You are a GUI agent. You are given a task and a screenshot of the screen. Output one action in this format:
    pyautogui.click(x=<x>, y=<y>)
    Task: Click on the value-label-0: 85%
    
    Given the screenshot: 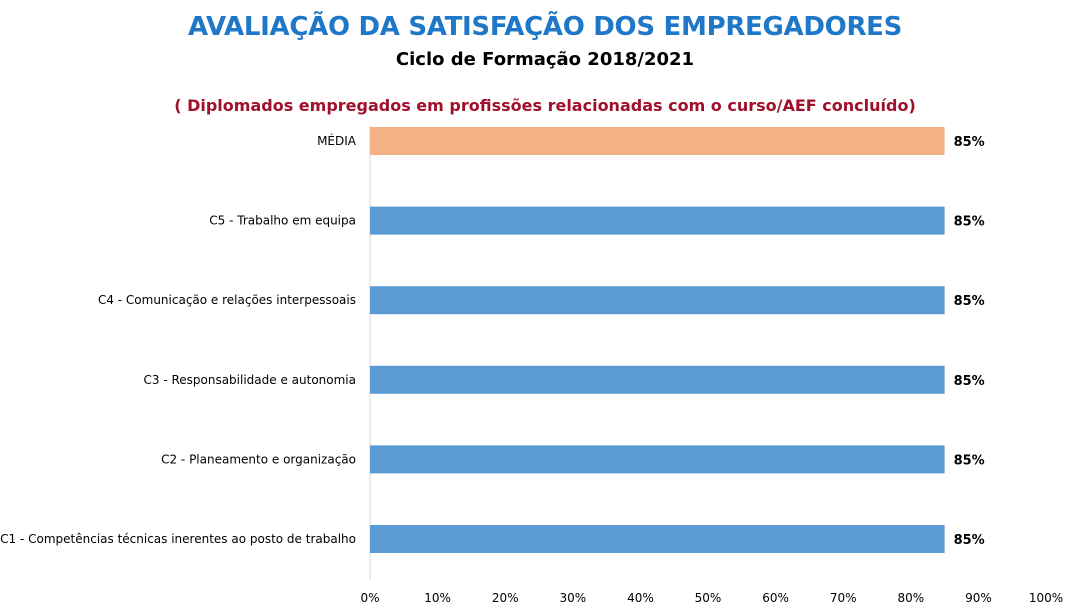 What is the action you would take?
    pyautogui.click(x=969, y=142)
    